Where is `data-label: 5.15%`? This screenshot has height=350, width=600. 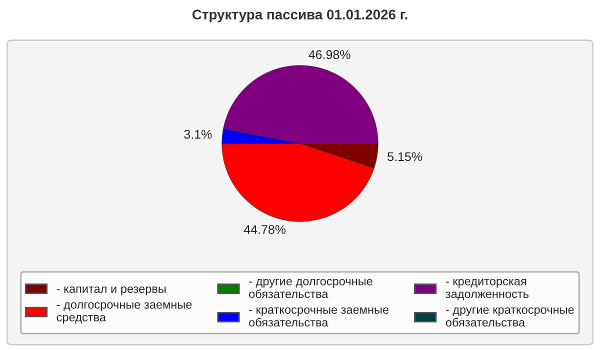 data-label: 5.15% is located at coordinates (405, 157).